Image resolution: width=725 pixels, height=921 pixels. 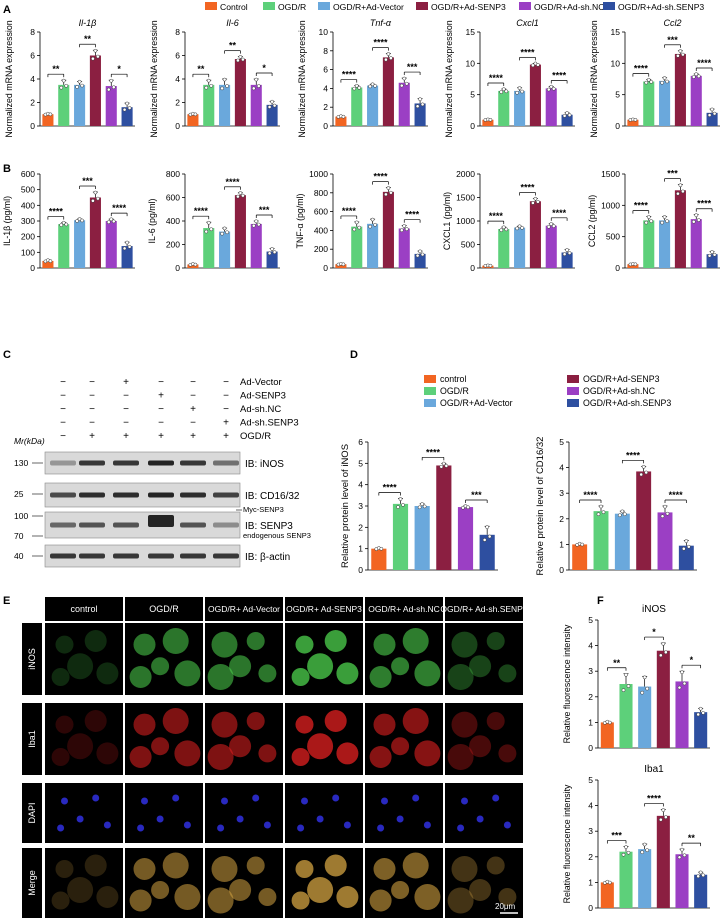 What do you see at coordinates (610, 174) in the screenshot?
I see `y-tick-label: 1500` at bounding box center [610, 174].